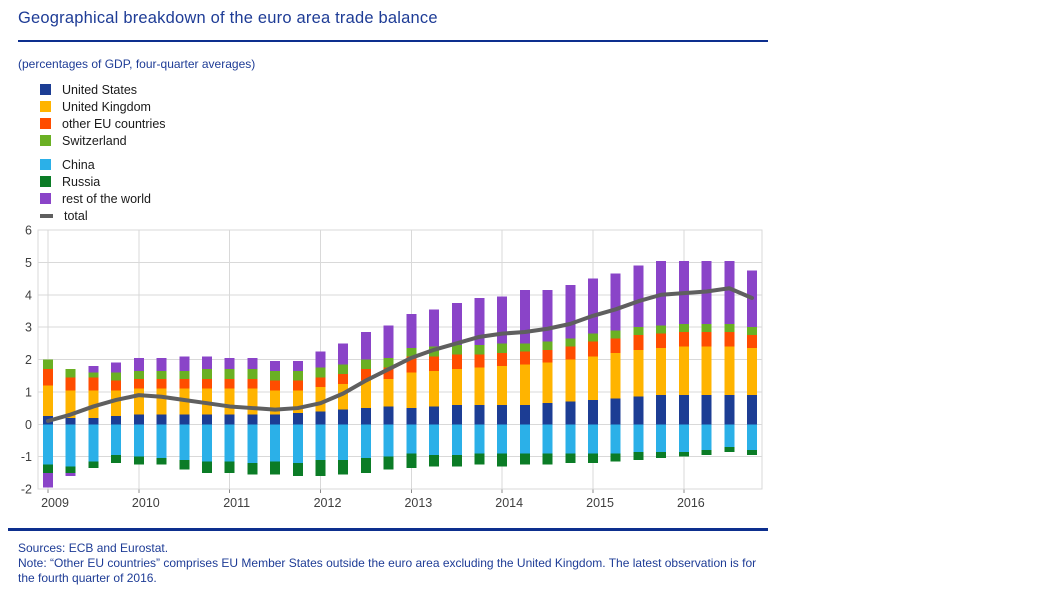 The height and width of the screenshot is (608, 1057). I want to click on legend-item-china: China, so click(103, 164).